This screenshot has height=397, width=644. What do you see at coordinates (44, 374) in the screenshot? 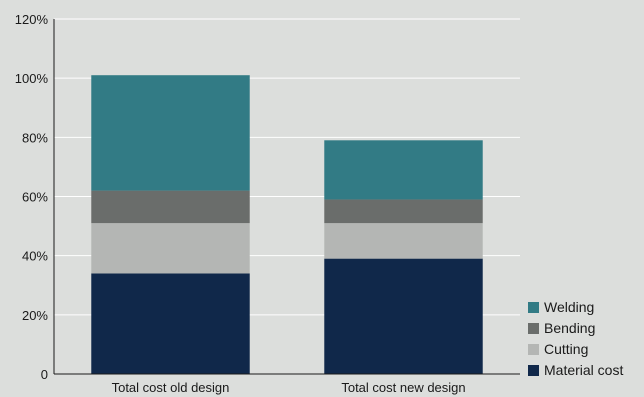
I see `y-tick-label: 0` at bounding box center [44, 374].